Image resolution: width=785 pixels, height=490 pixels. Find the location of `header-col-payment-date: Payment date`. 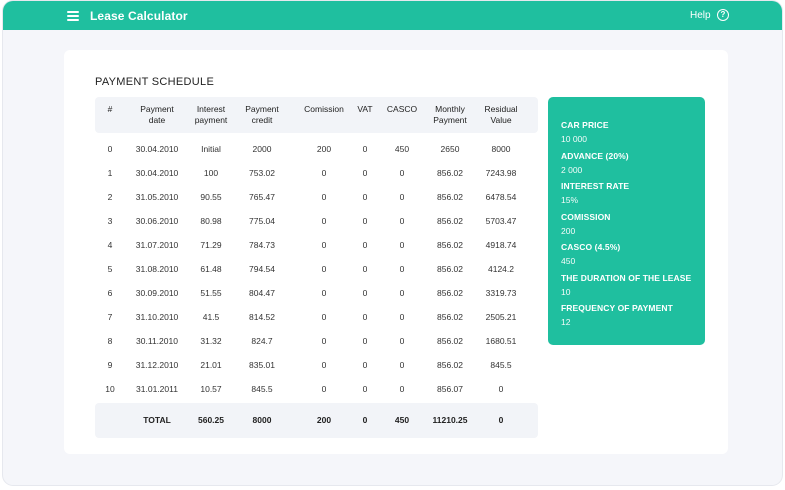

header-col-payment-date: Payment date is located at coordinates (157, 114).